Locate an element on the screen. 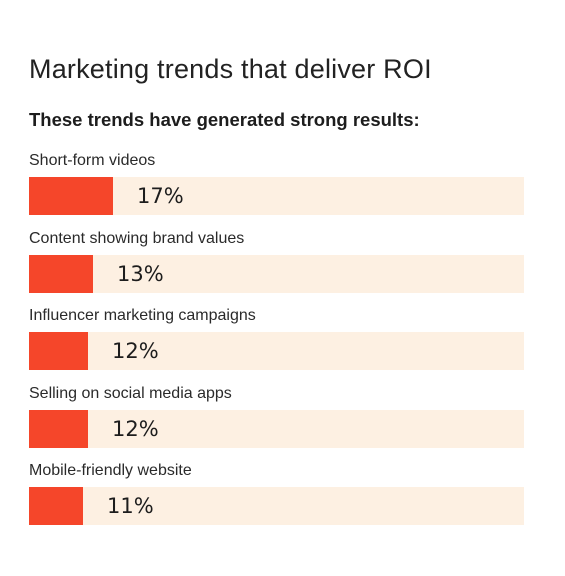  bar-value-label: 11% is located at coordinates (130, 506).